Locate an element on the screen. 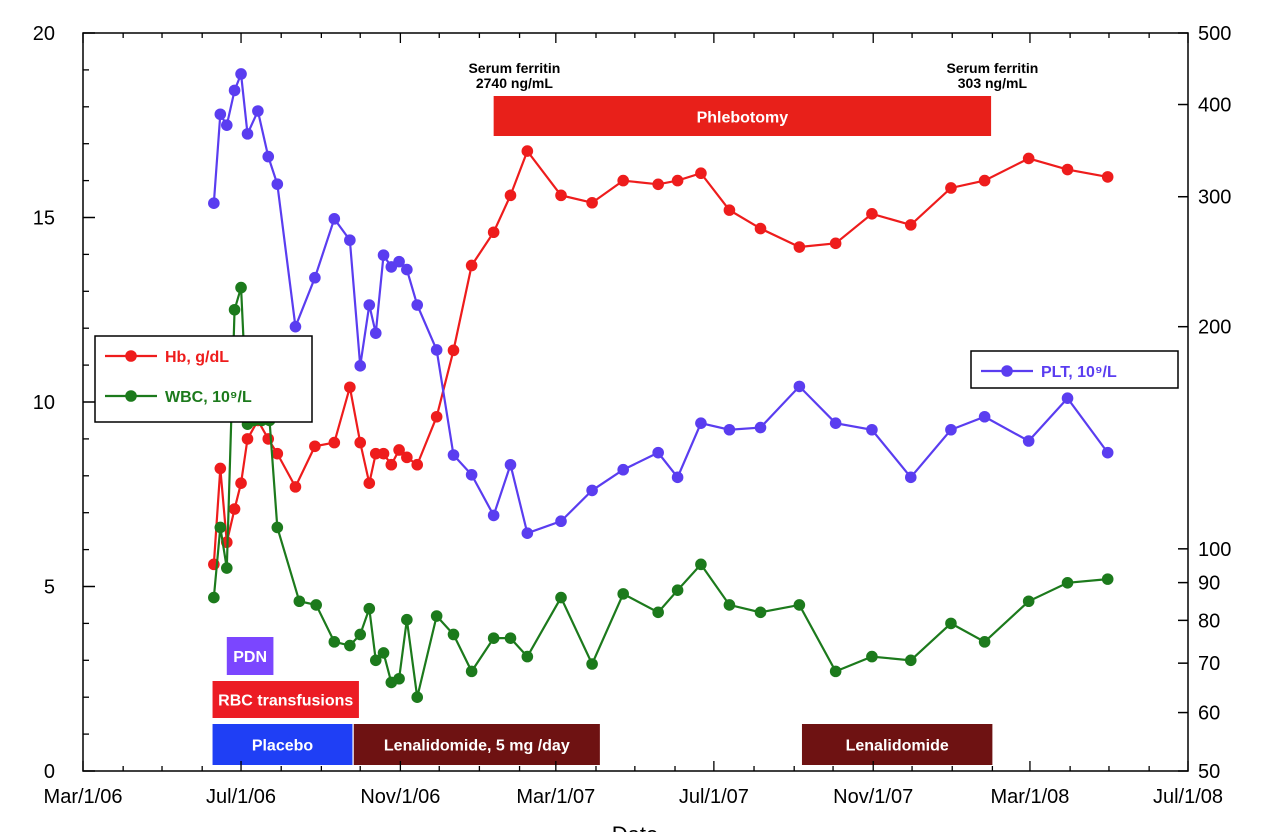  y-right-tick-label: 70 is located at coordinates (1209, 664).